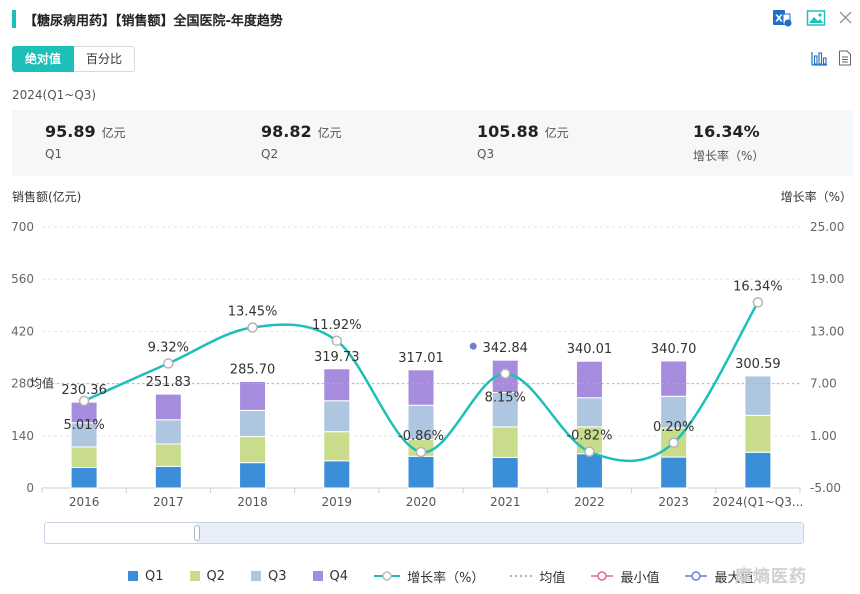 This screenshot has width=860, height=594. What do you see at coordinates (827, 227) in the screenshot?
I see `y-tick-label-right: 25.00` at bounding box center [827, 227].